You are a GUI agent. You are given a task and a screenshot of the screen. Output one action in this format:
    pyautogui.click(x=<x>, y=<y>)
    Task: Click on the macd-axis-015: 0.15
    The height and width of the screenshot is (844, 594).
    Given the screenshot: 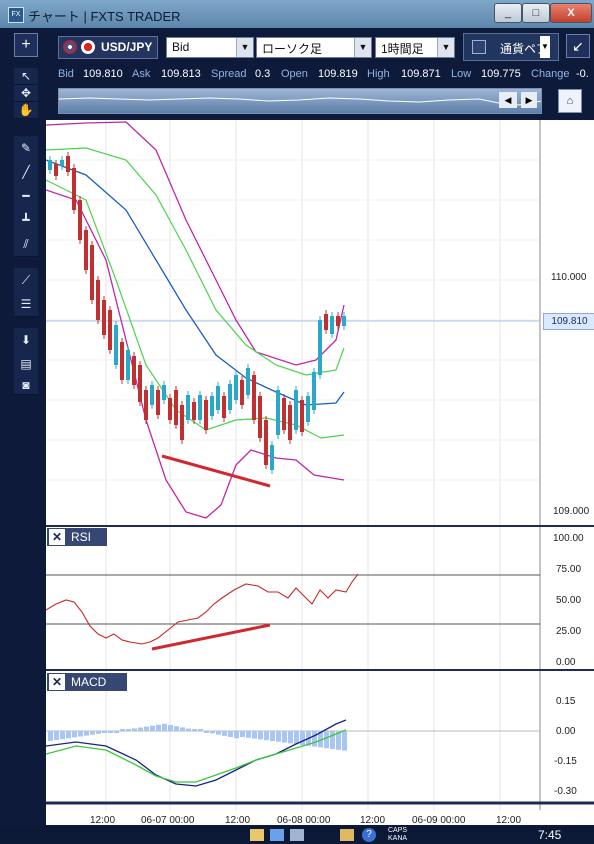 What is the action you would take?
    pyautogui.click(x=565, y=701)
    